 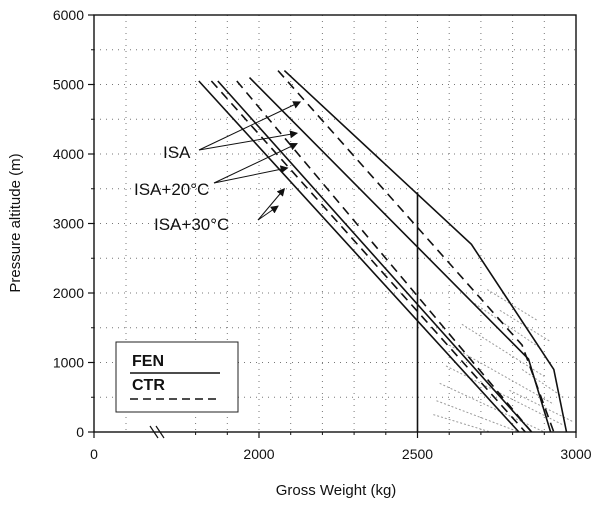 I want to click on y-tick-label: 0, so click(x=80, y=432).